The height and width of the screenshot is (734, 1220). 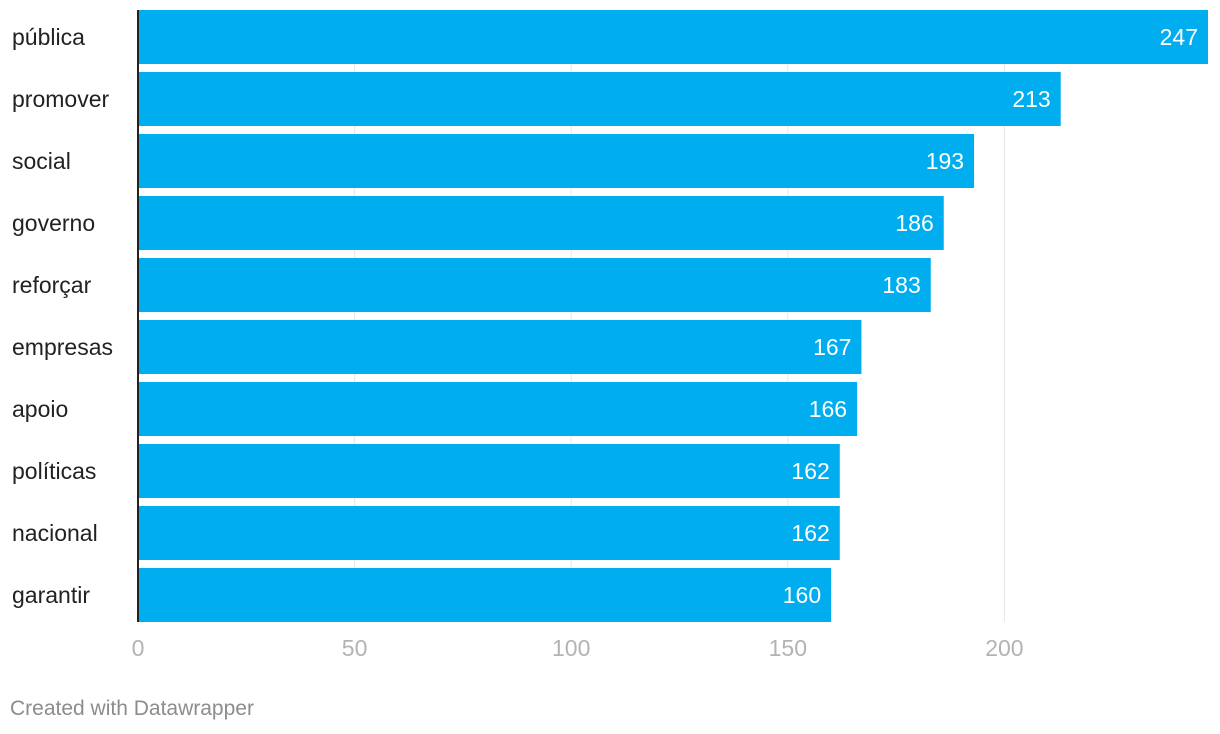 I want to click on datawrapper-credit: Created with Datawrapper, so click(x=132, y=708).